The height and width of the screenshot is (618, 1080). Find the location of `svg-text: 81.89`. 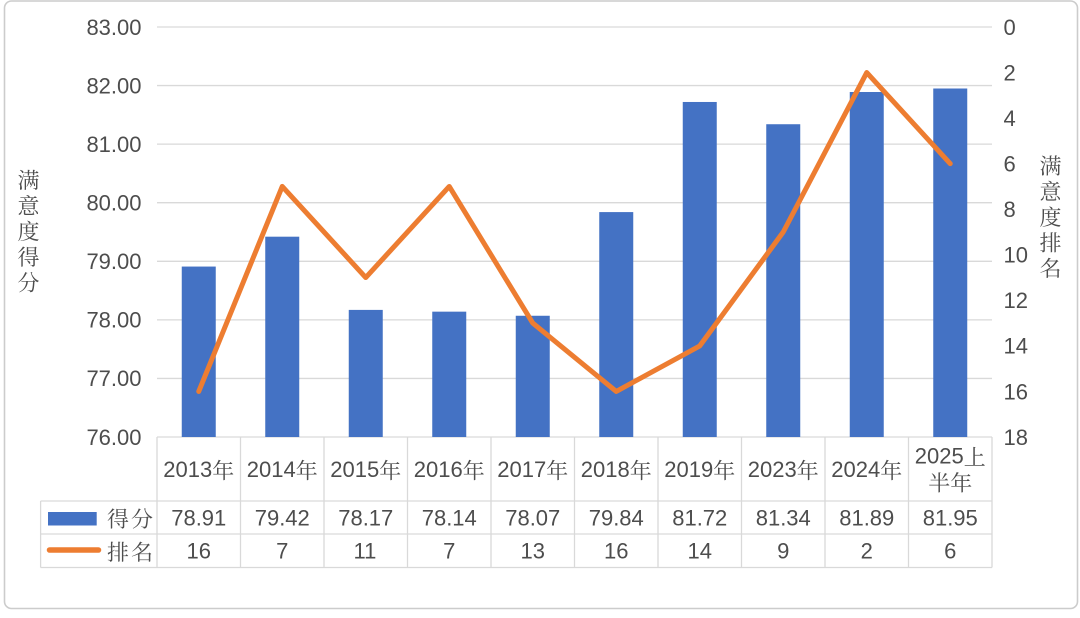

svg-text: 81.89 is located at coordinates (866, 517).